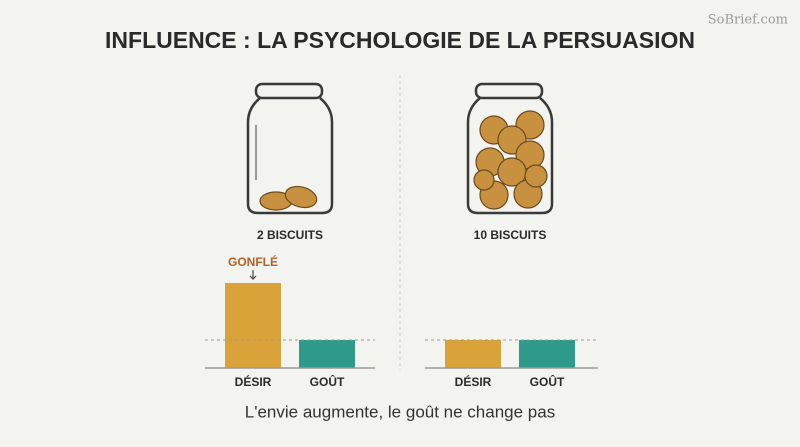  What do you see at coordinates (400, 411) in the screenshot?
I see `caption: L'envie augmente, le goût ne change pas` at bounding box center [400, 411].